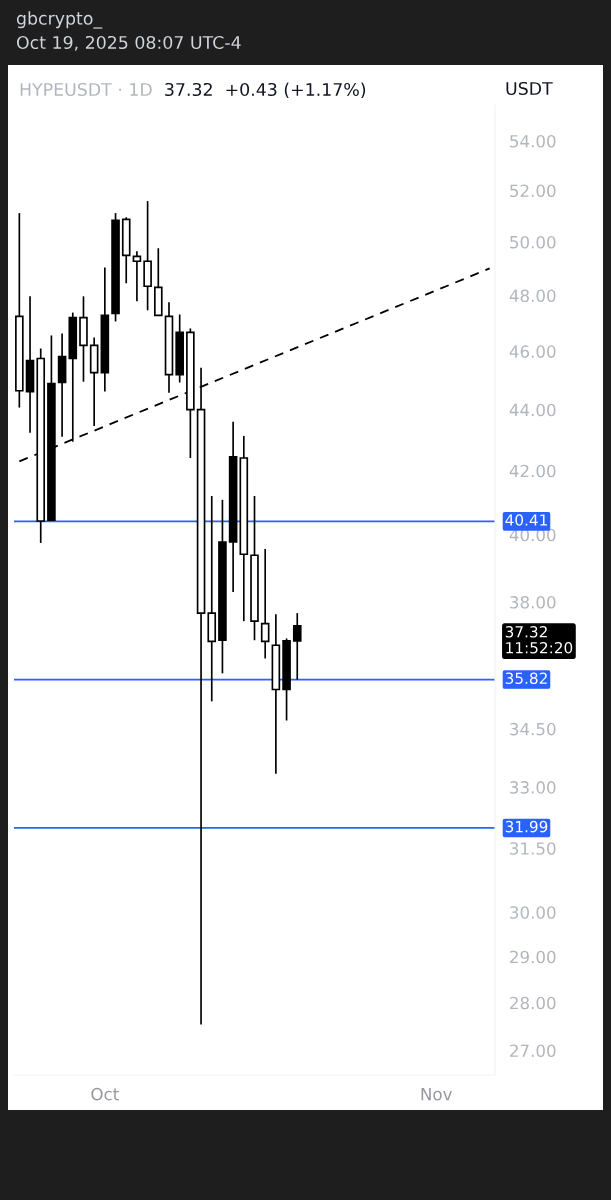  What do you see at coordinates (532, 296) in the screenshot?
I see `y-tick-label: 48.00` at bounding box center [532, 296].